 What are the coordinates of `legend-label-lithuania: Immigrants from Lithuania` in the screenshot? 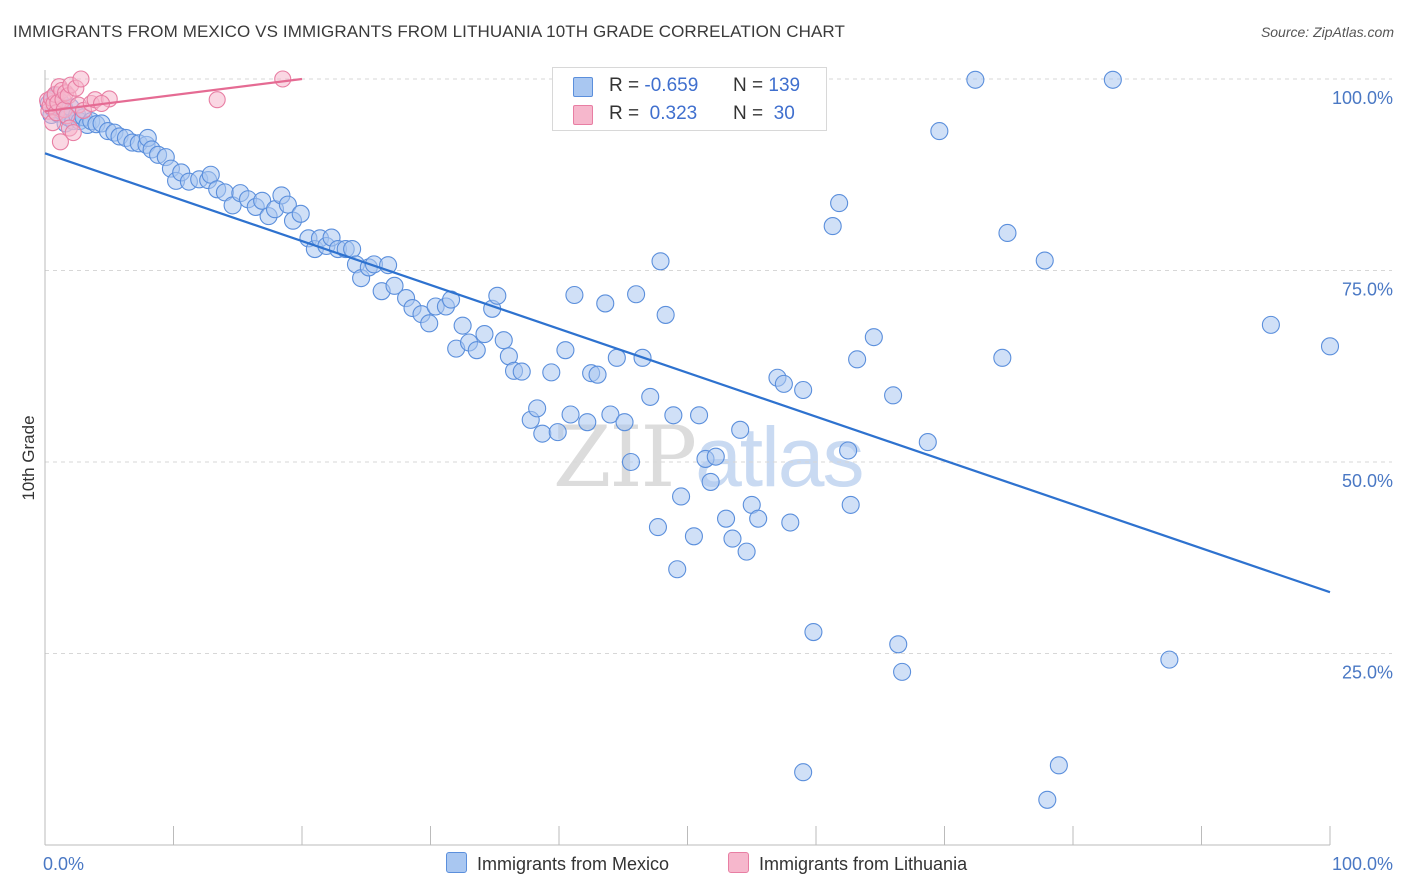 It's located at (863, 864).